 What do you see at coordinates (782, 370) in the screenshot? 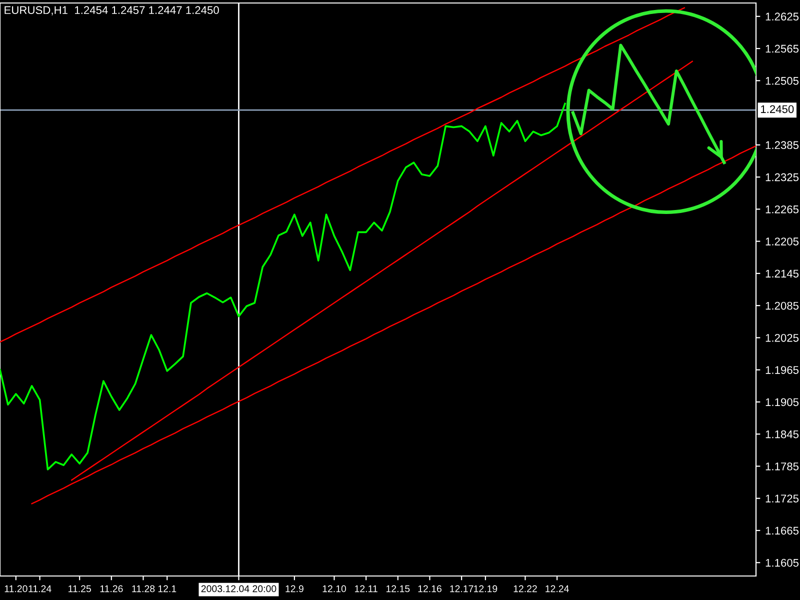
I see `y-tick-label: 1.1965` at bounding box center [782, 370].